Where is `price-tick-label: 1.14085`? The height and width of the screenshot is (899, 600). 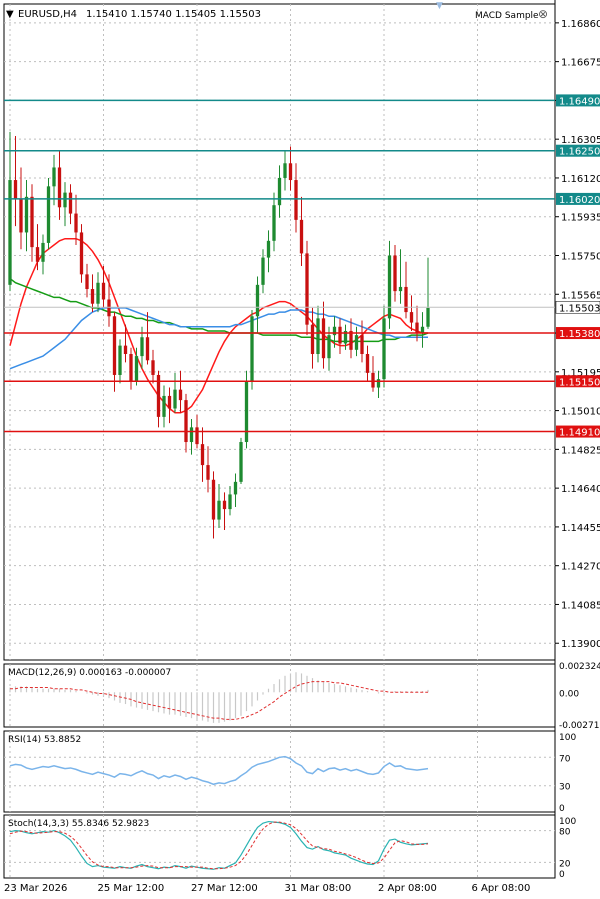
price-tick-label: 1.14085 is located at coordinates (580, 605).